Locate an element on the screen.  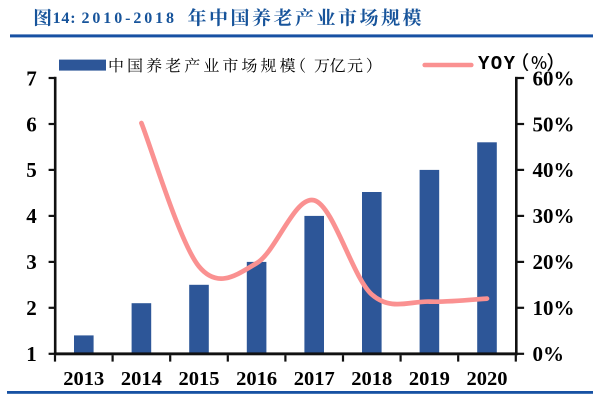
svg-text: 2010-2018 is located at coordinates (129, 18).